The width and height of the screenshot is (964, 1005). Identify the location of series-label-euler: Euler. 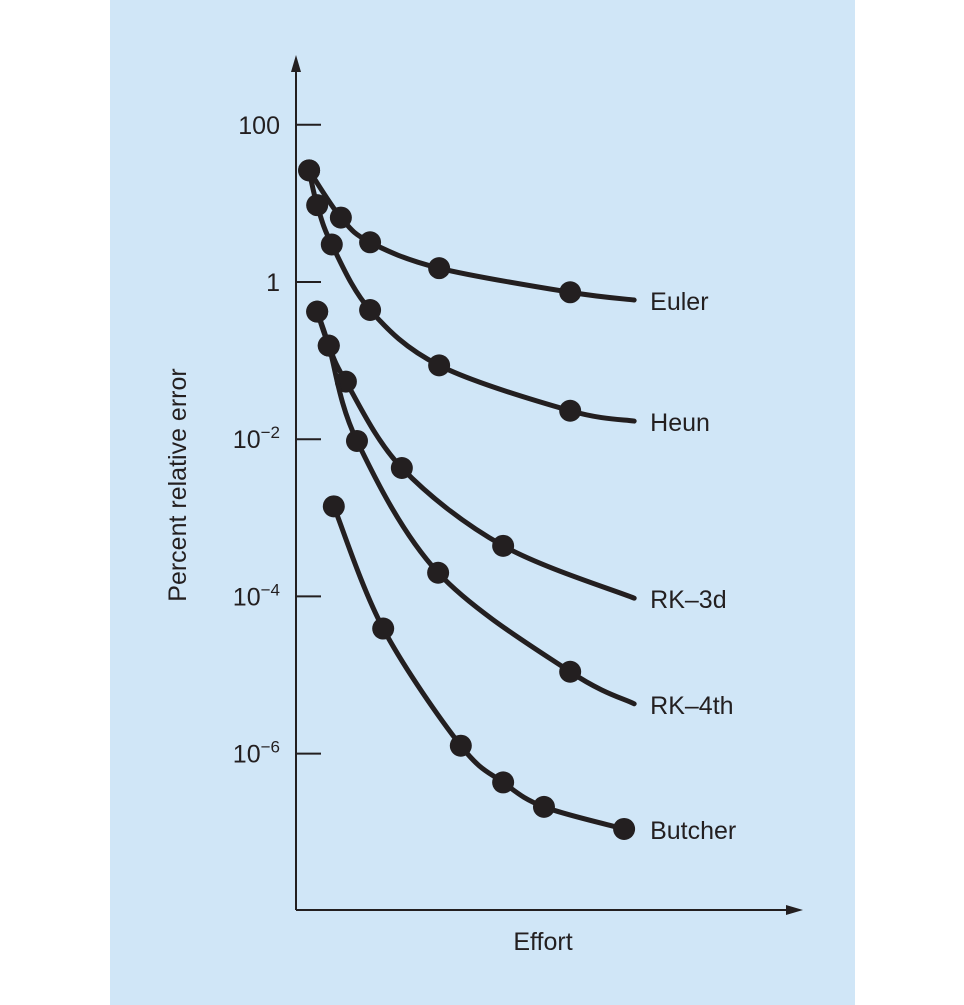
(679, 302).